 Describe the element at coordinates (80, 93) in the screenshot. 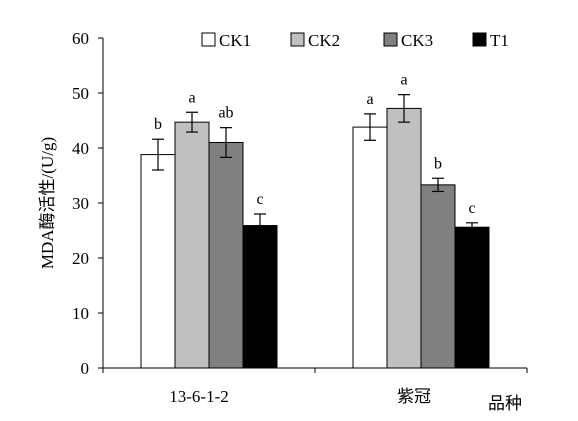

I see `y-tick-label: 50` at that location.